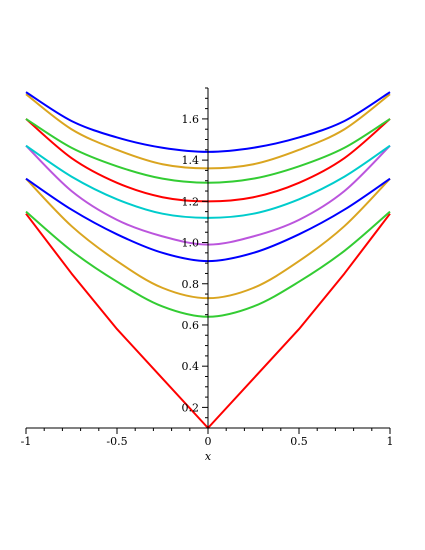  I want to click on x-tick-label: -1, so click(26, 441).